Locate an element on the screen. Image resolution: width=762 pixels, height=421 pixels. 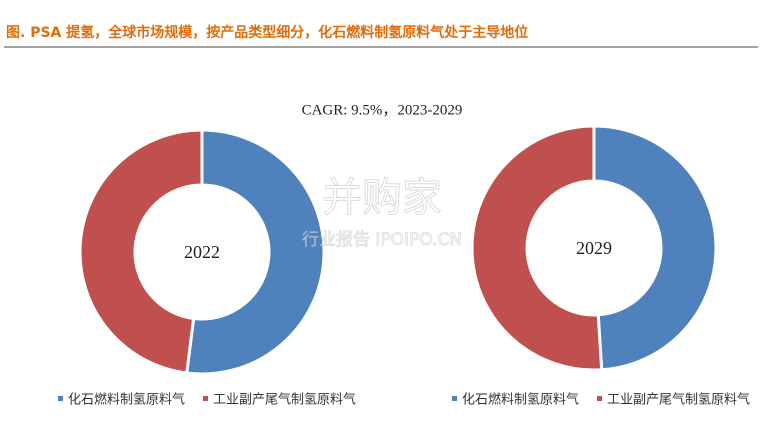
figure-title: 图. PSA 提氢，全球市场规模，按产品类型细分，化石燃料制氢原料气处于主导地位 is located at coordinates (267, 32).